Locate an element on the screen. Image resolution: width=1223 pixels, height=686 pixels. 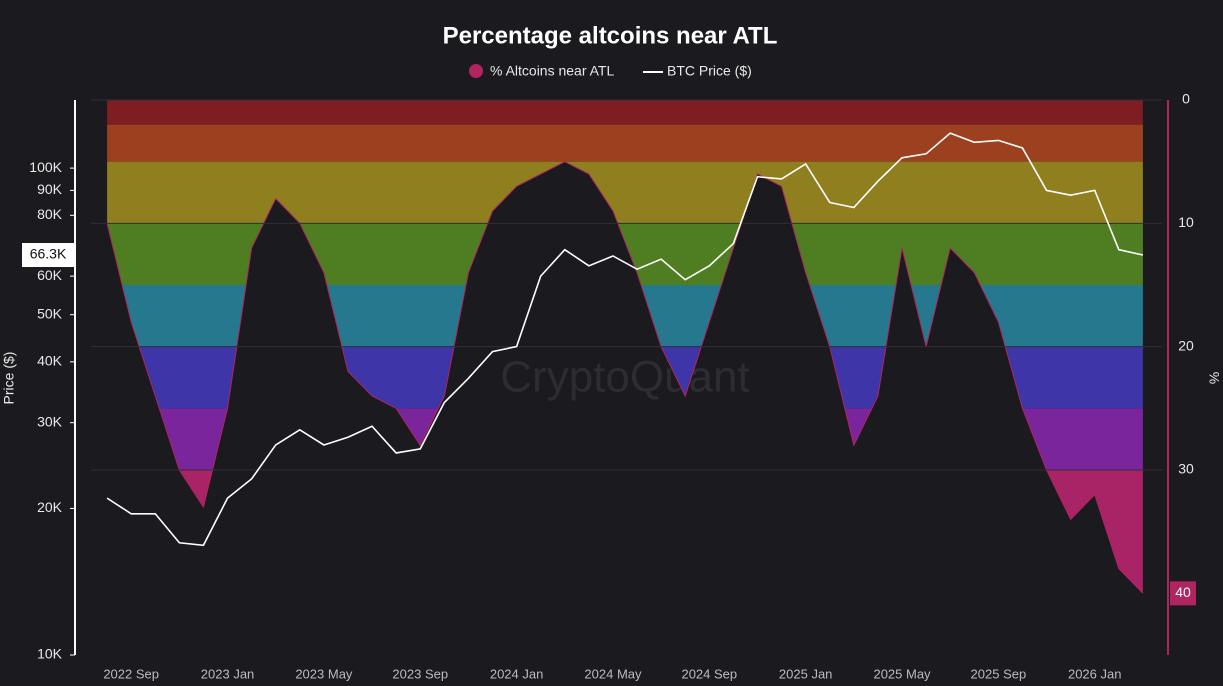
x-tick-label: 2026 Jan is located at coordinates (1095, 673).